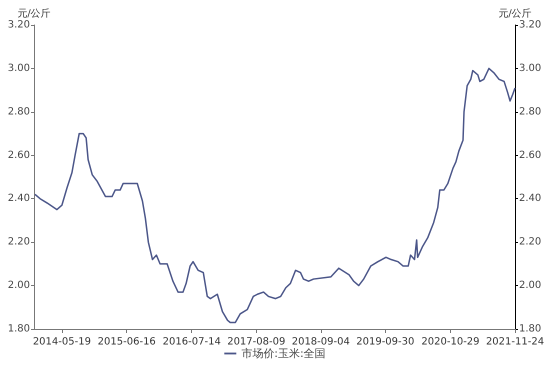  Describe the element at coordinates (530, 155) in the screenshot. I see `y2-tick-label: 2.60` at that location.